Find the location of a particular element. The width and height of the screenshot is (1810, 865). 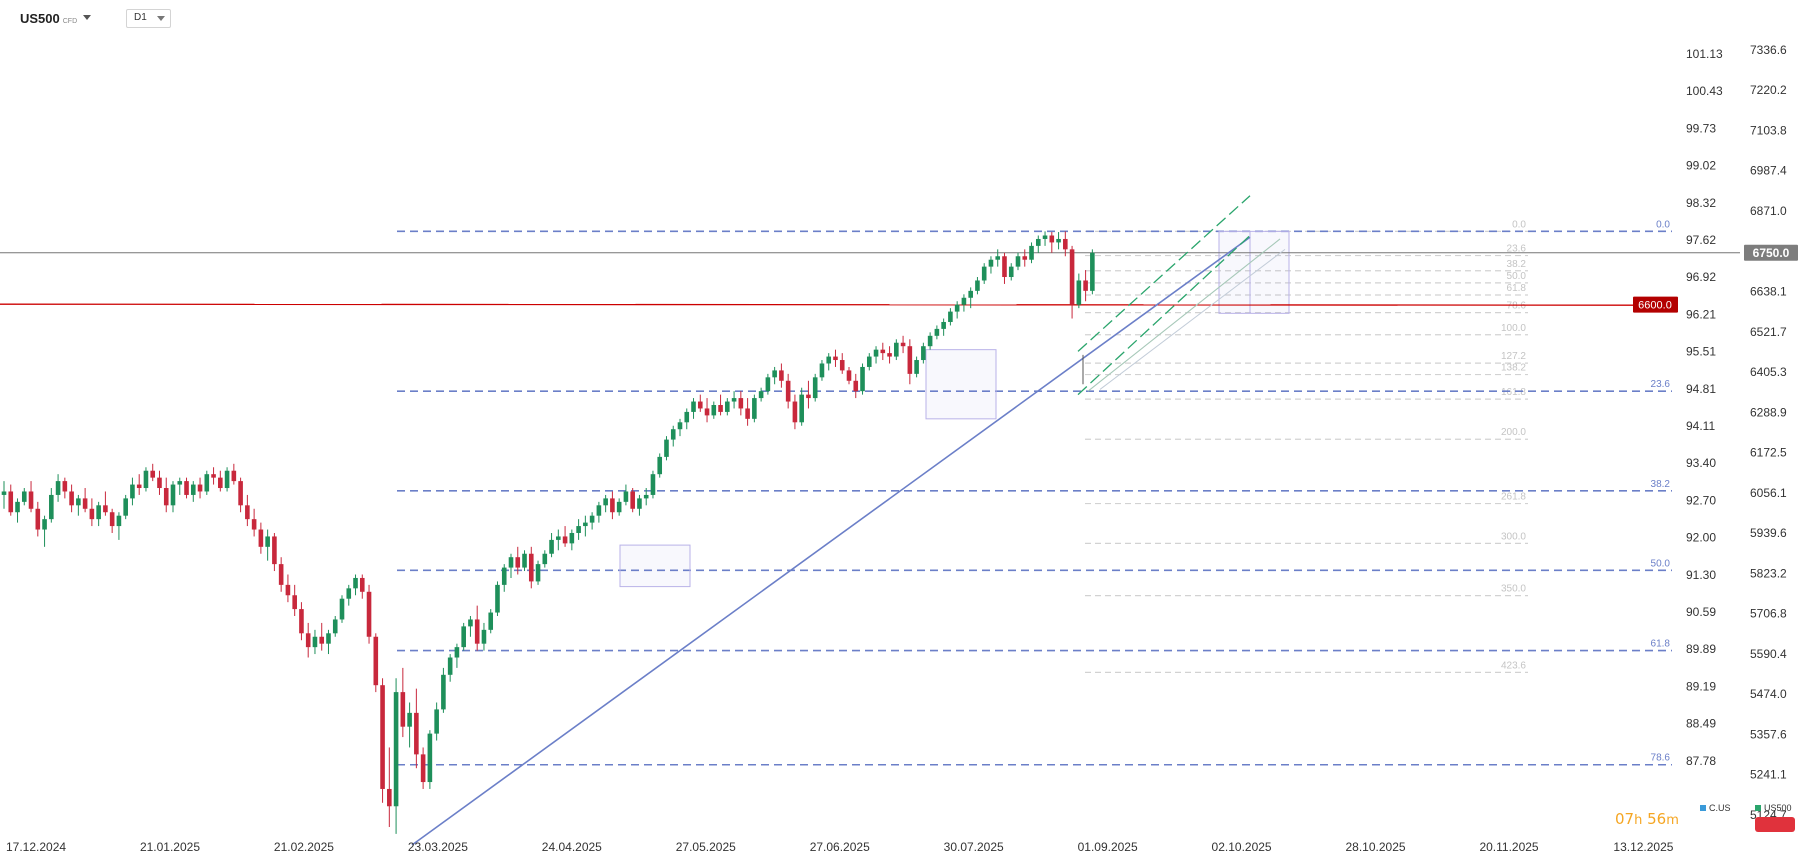

fib-ext-label: 23.6 is located at coordinates (1517, 249).